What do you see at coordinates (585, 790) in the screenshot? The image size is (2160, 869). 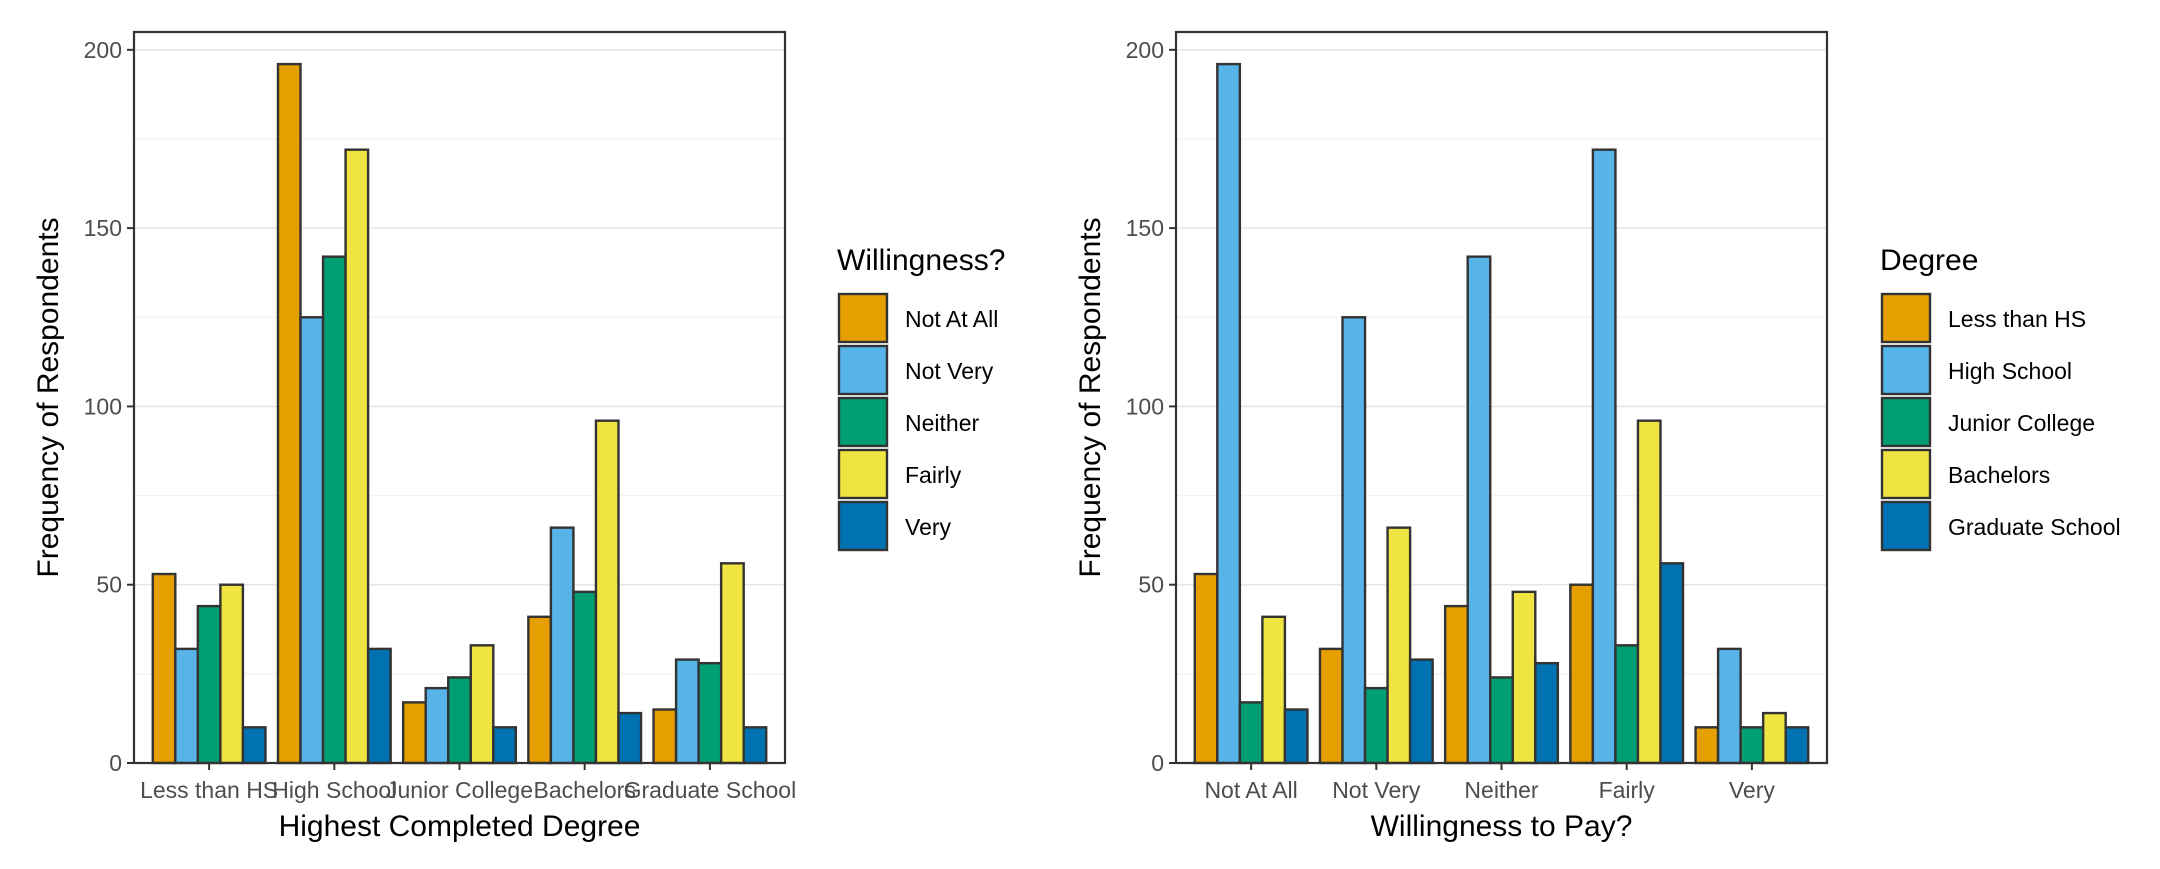 I see `x-tick-label: Bachelors` at bounding box center [585, 790].